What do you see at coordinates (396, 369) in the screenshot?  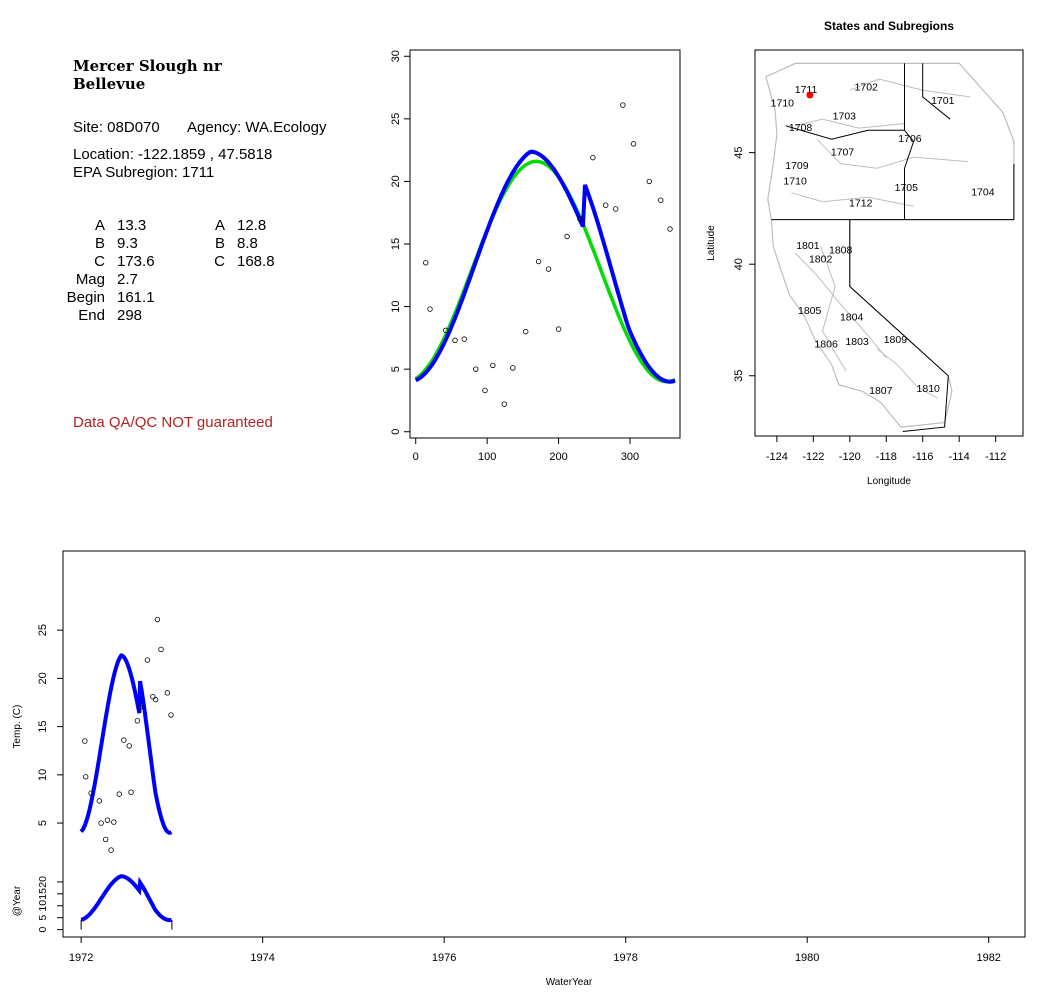 I see `y-tick-label: 5` at bounding box center [396, 369].